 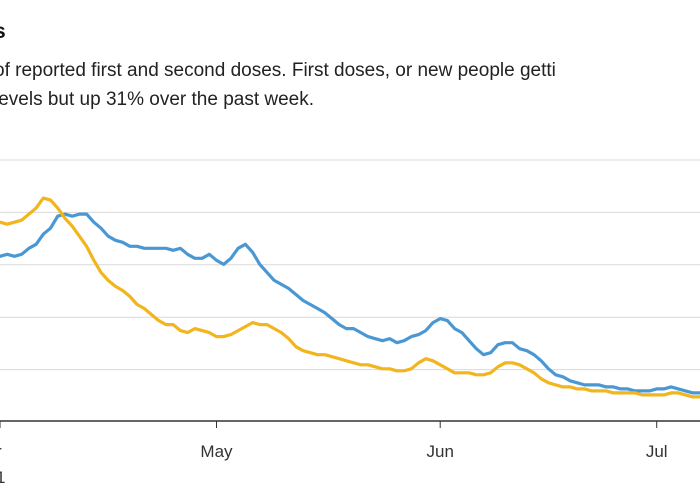 What do you see at coordinates (334, 454) in the screenshot?
I see `x-axis: r May Jun Jul 1` at bounding box center [334, 454].